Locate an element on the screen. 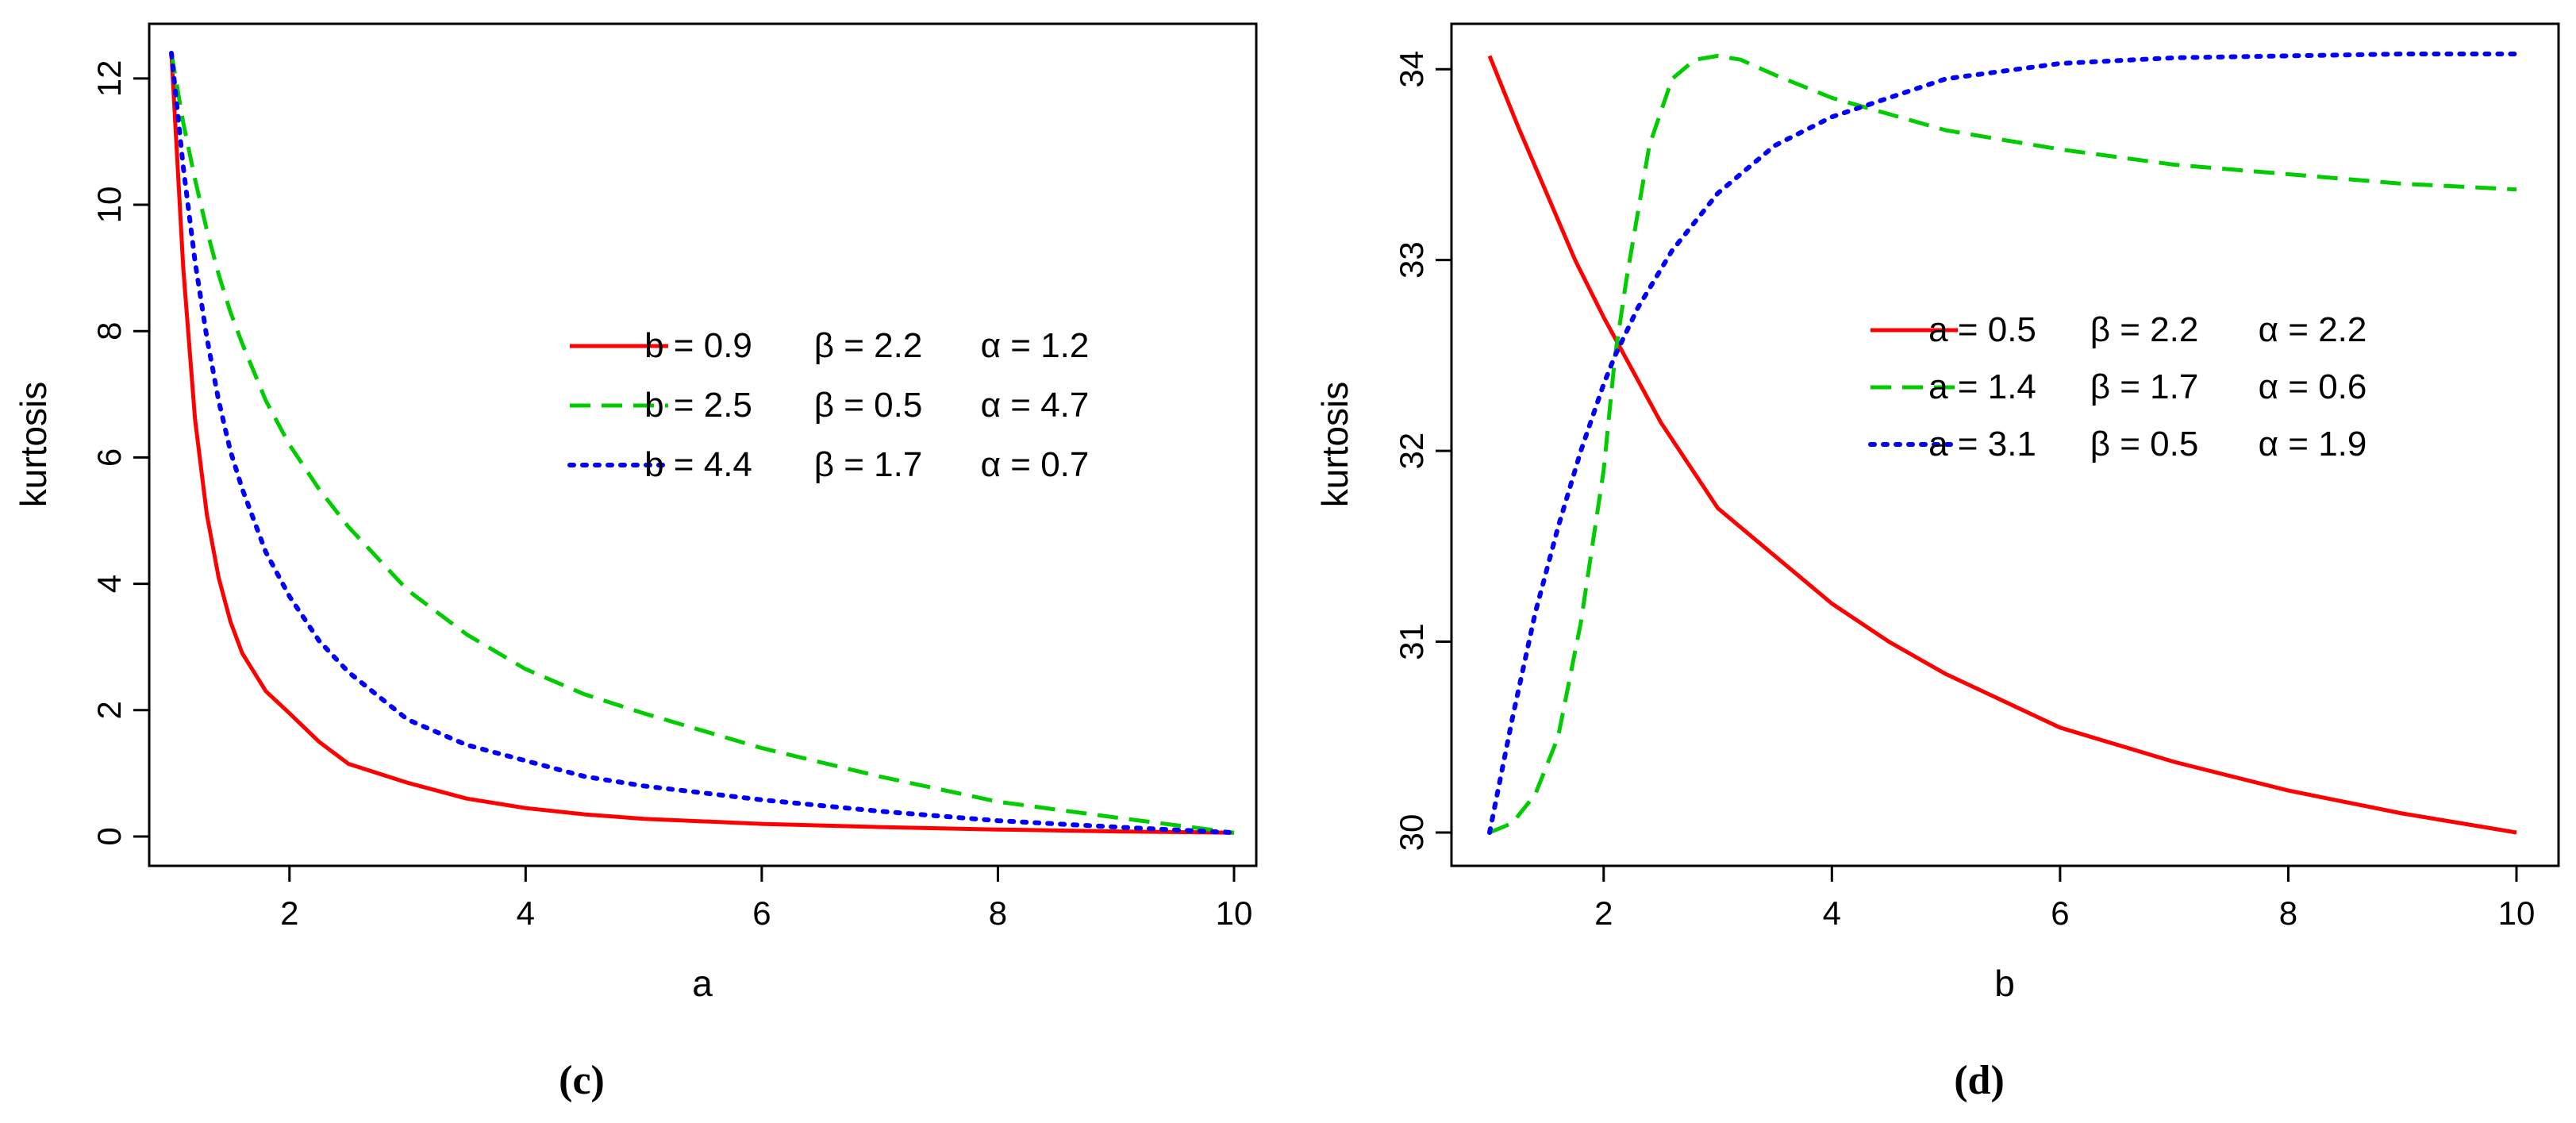  y-tick-label: 33 is located at coordinates (1411, 260).